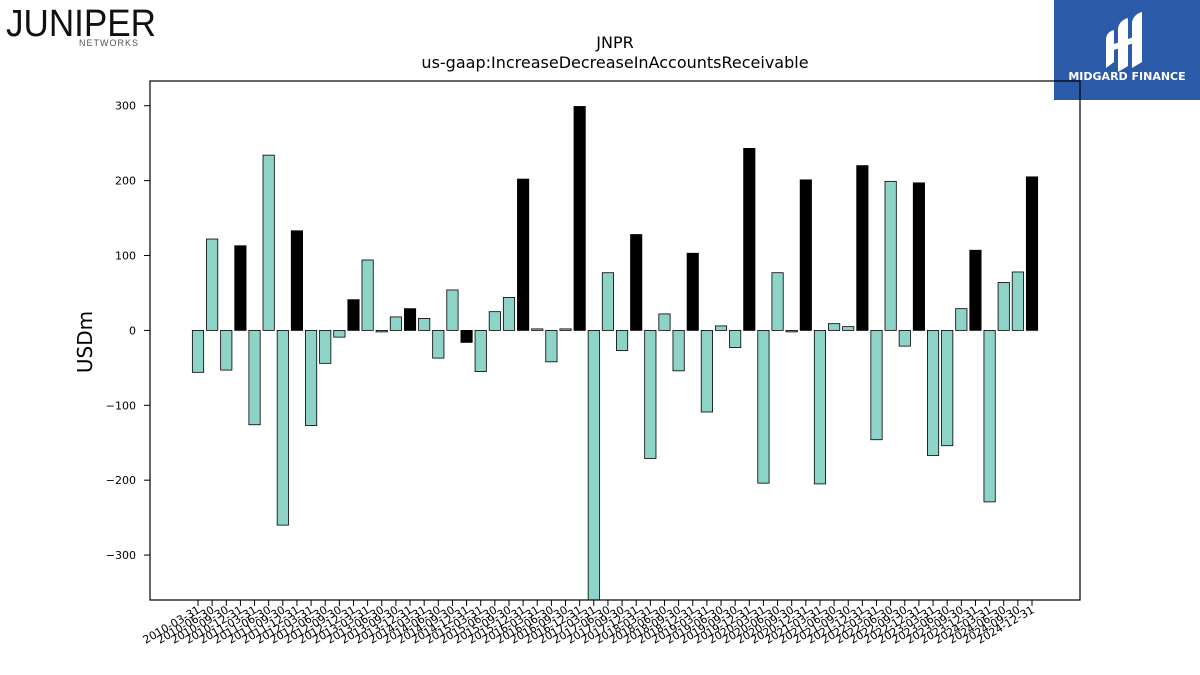 This screenshot has width=1200, height=675. What do you see at coordinates (125, 106) in the screenshot?
I see `y-tick-label: 300` at bounding box center [125, 106].